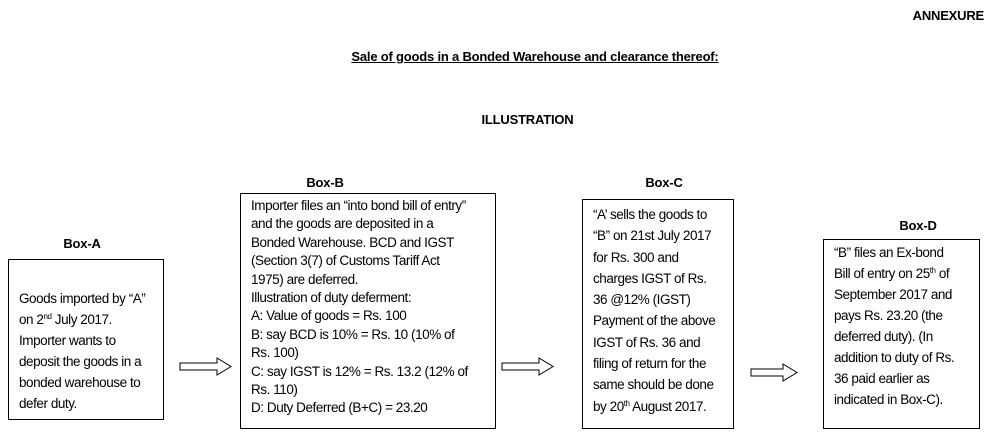 The height and width of the screenshot is (434, 994). I want to click on text-segment: September 2017 and, so click(893, 294).